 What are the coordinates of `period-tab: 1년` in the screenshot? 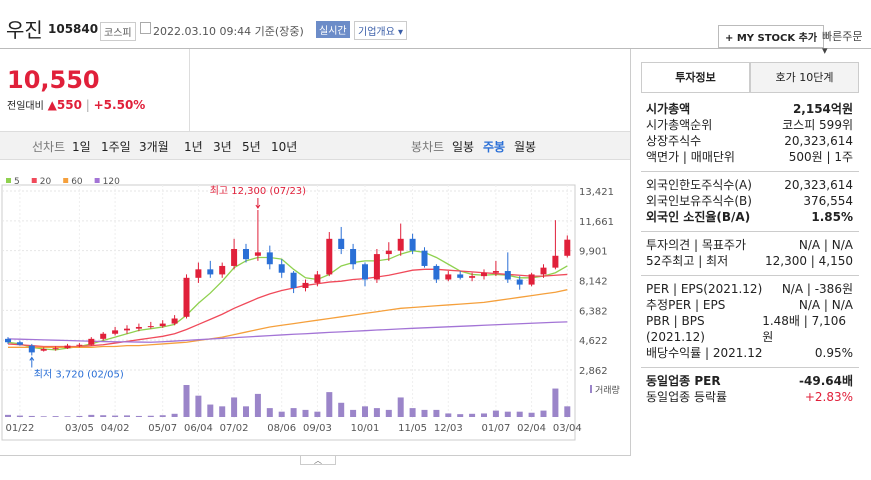 It's located at (193, 147).